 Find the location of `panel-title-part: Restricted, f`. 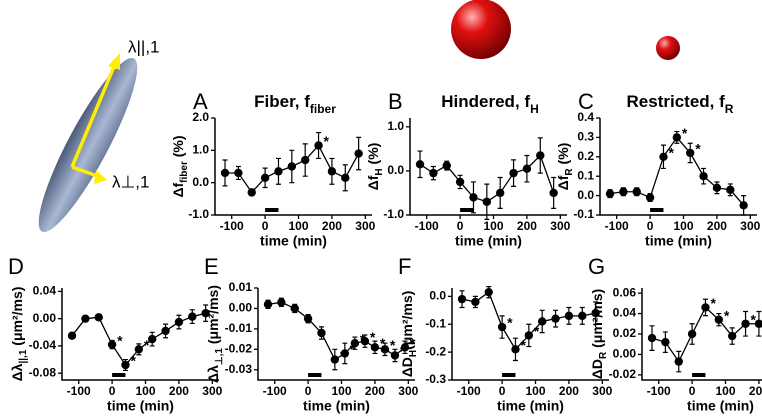

panel-title-part: Restricted, f is located at coordinates (676, 101).